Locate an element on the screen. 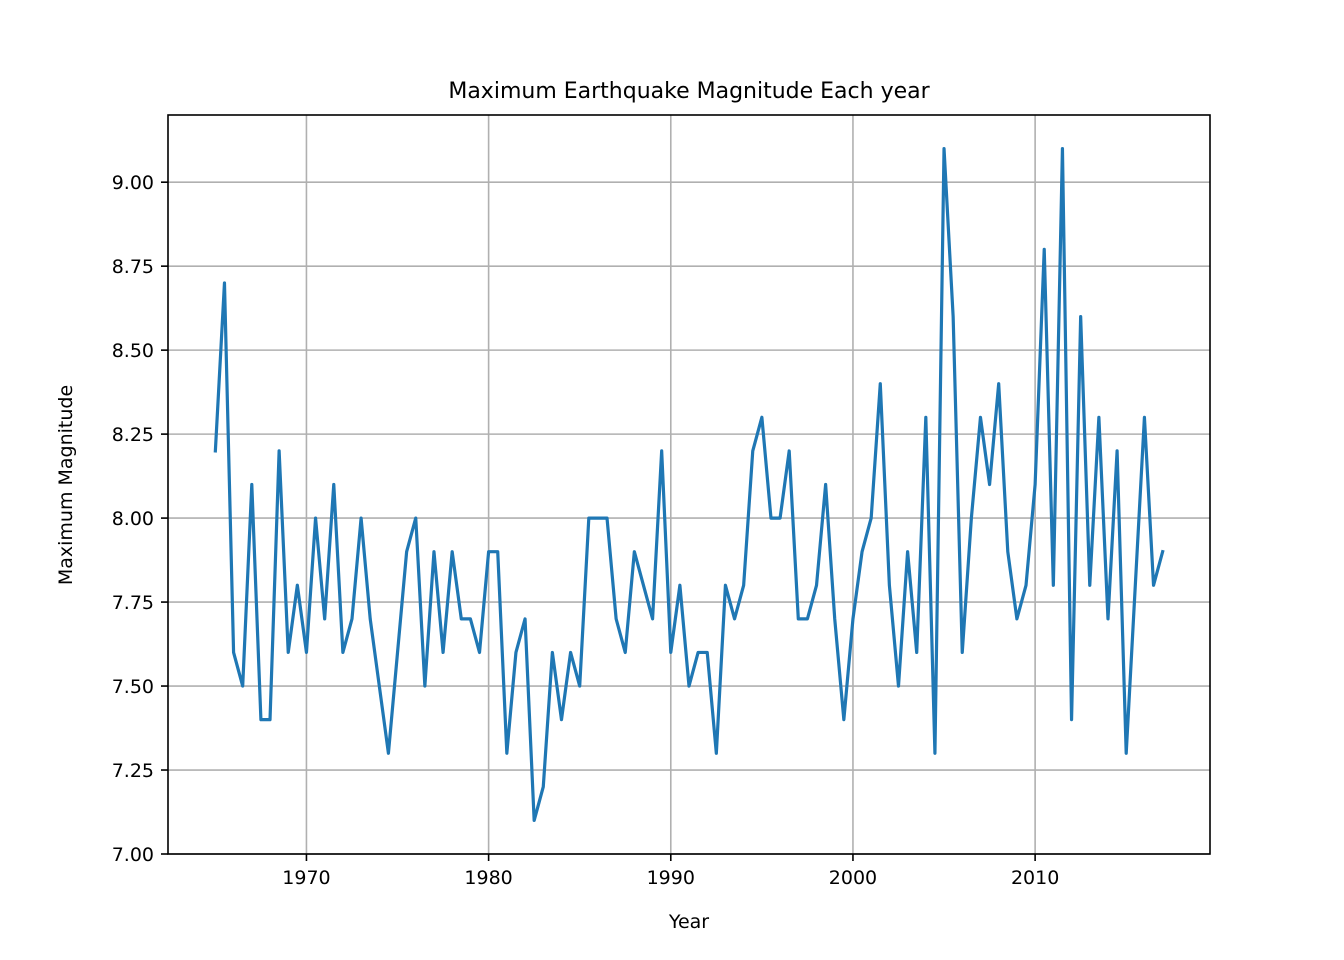 The image size is (1344, 960). y-axis: 7.00 7.25 7.50 7.75 8.00 8.25 8.50 8.75 9.00 is located at coordinates (140, 519).